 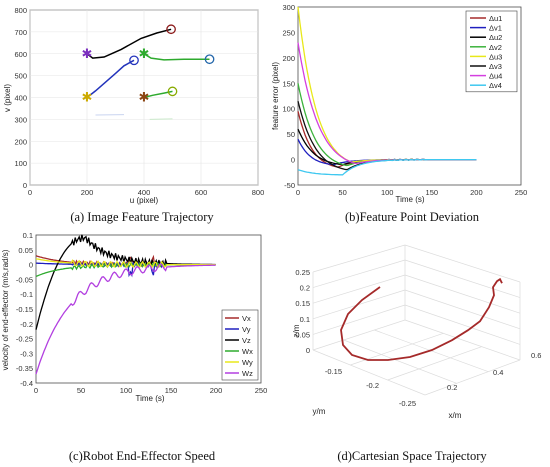 I want to click on panel-c-y-tick-label: -0.35, so click(x=24, y=368).